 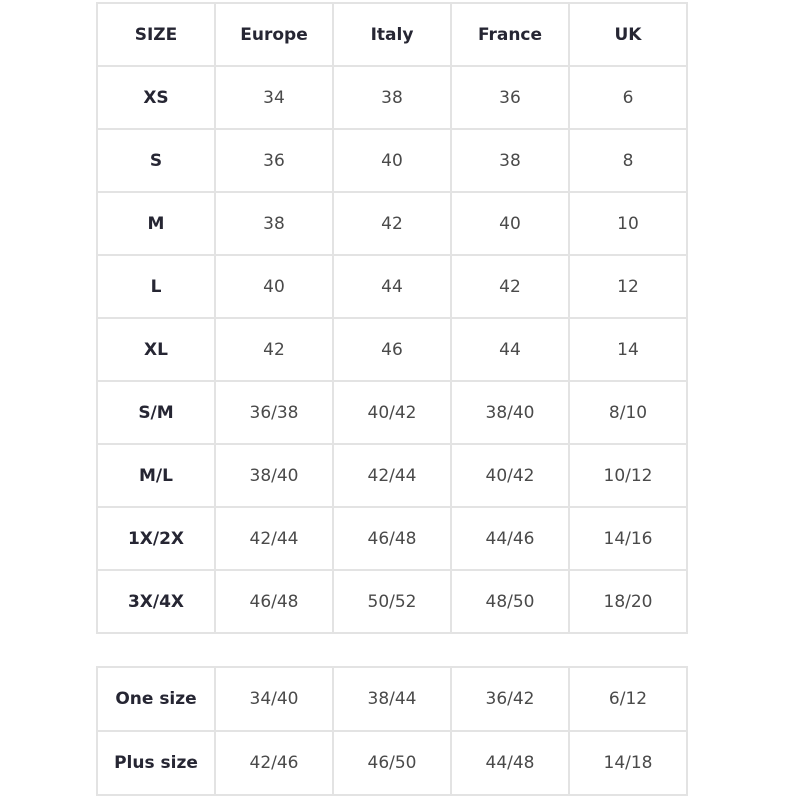 What do you see at coordinates (156, 601) in the screenshot?
I see `cell-size: 3X/4X` at bounding box center [156, 601].